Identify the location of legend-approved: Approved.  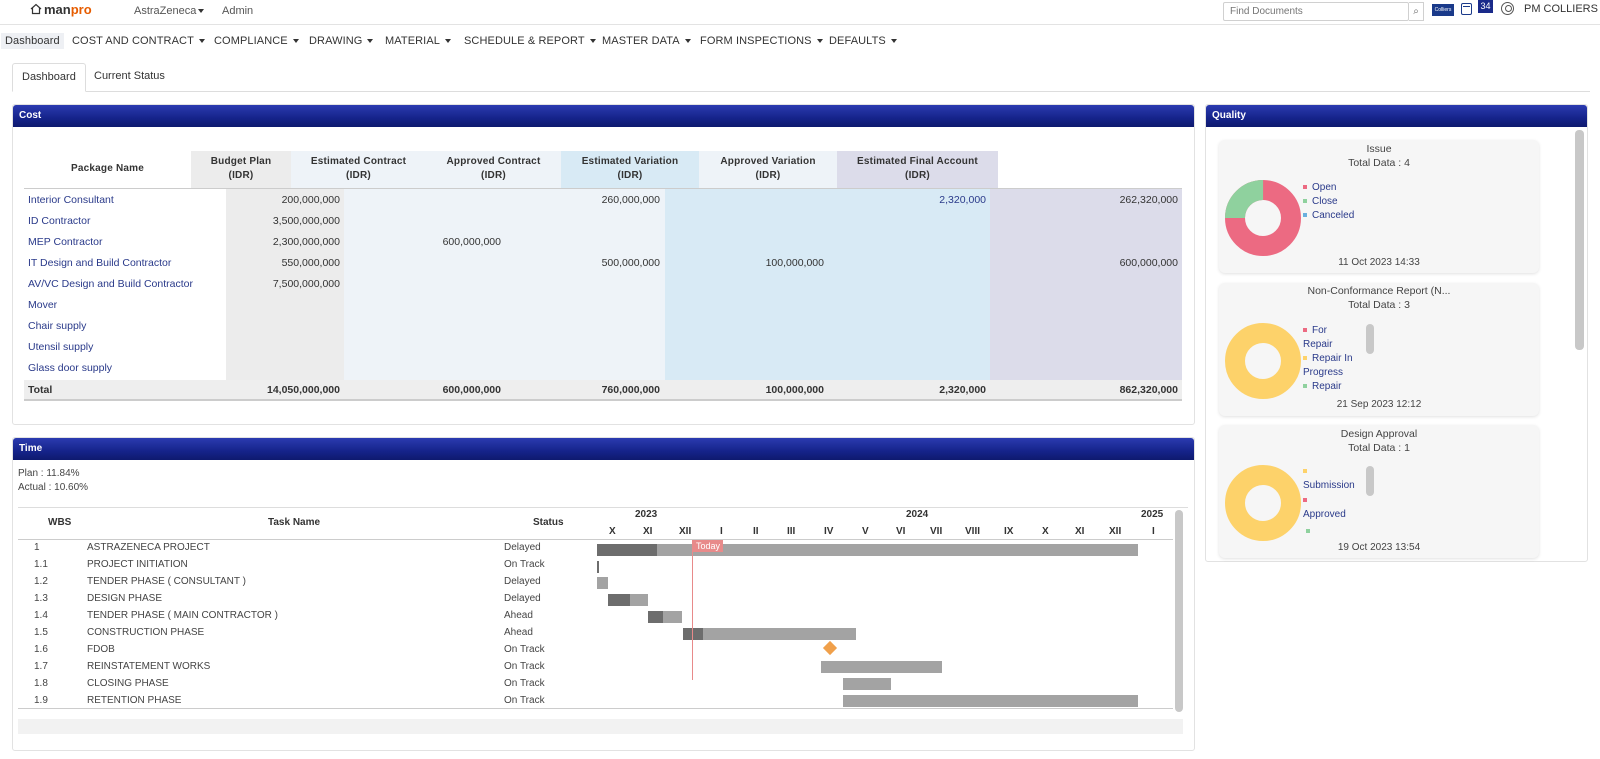
(1333, 508).